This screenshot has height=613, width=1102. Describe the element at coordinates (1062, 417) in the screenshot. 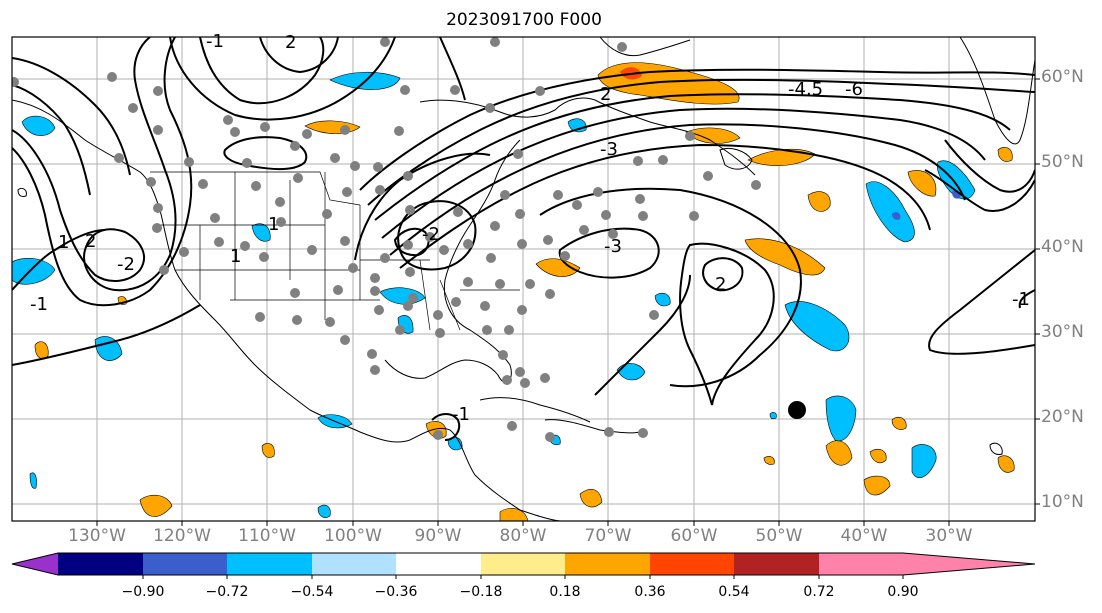

I see `lat-label: 20°N` at that location.